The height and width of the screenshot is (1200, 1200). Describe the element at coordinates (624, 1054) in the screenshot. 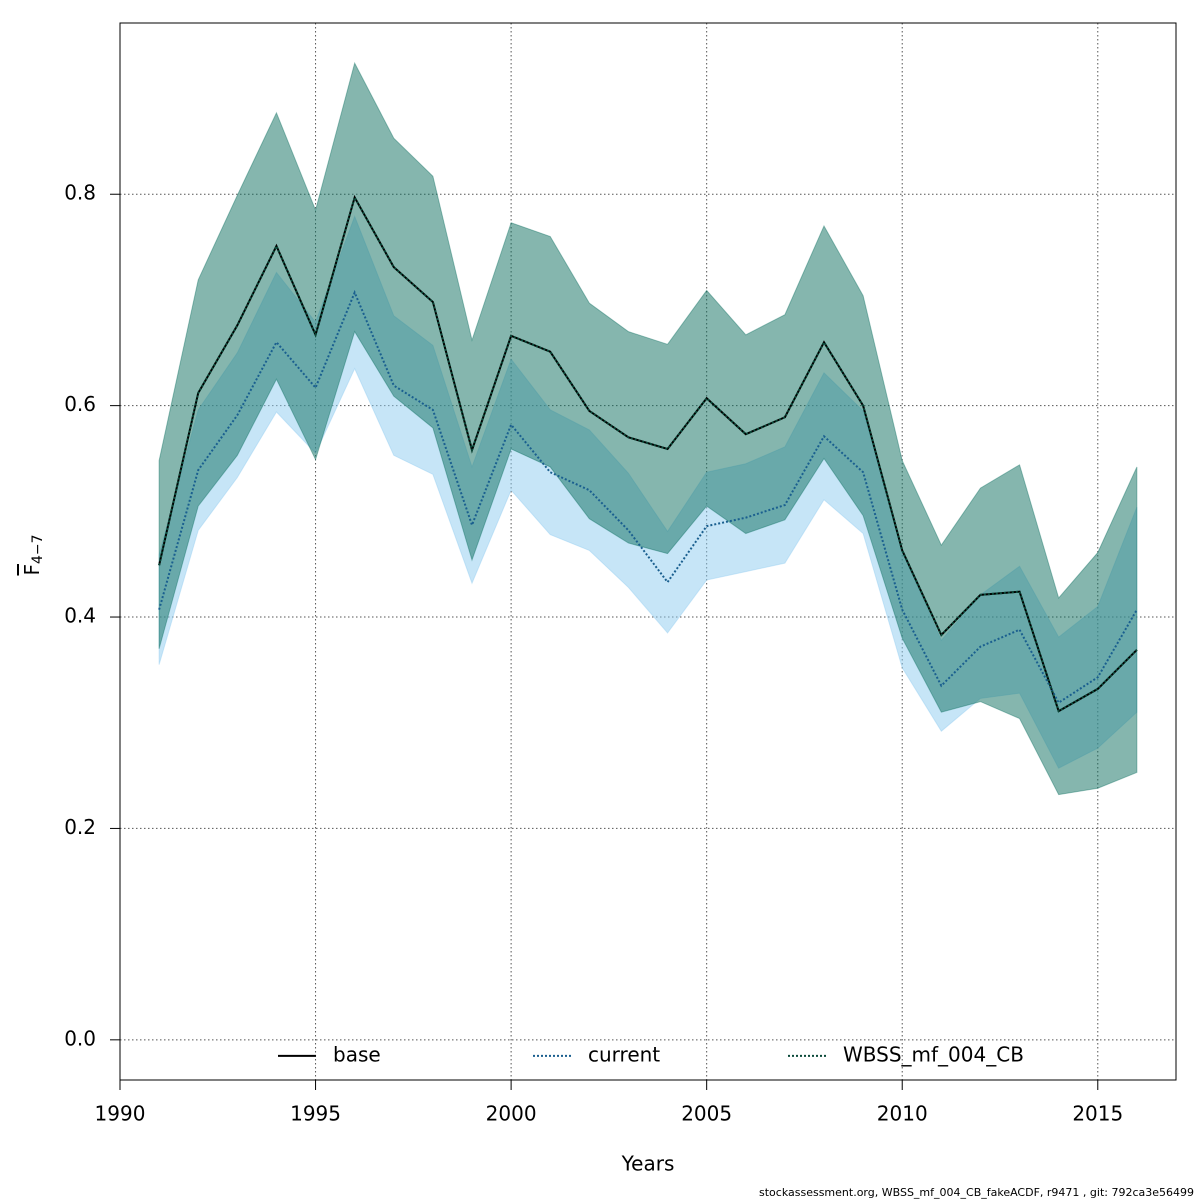

I see `legend-label: current` at that location.